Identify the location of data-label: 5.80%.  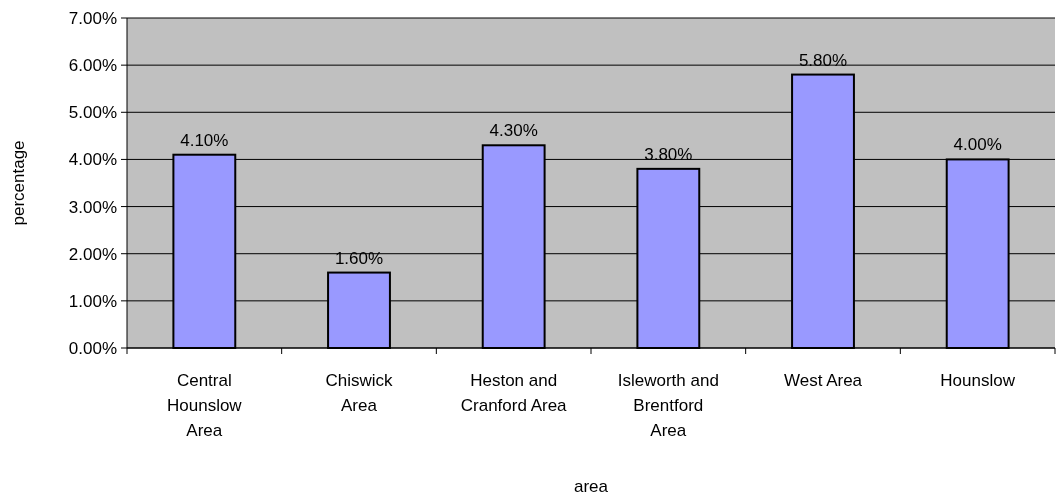
(823, 60).